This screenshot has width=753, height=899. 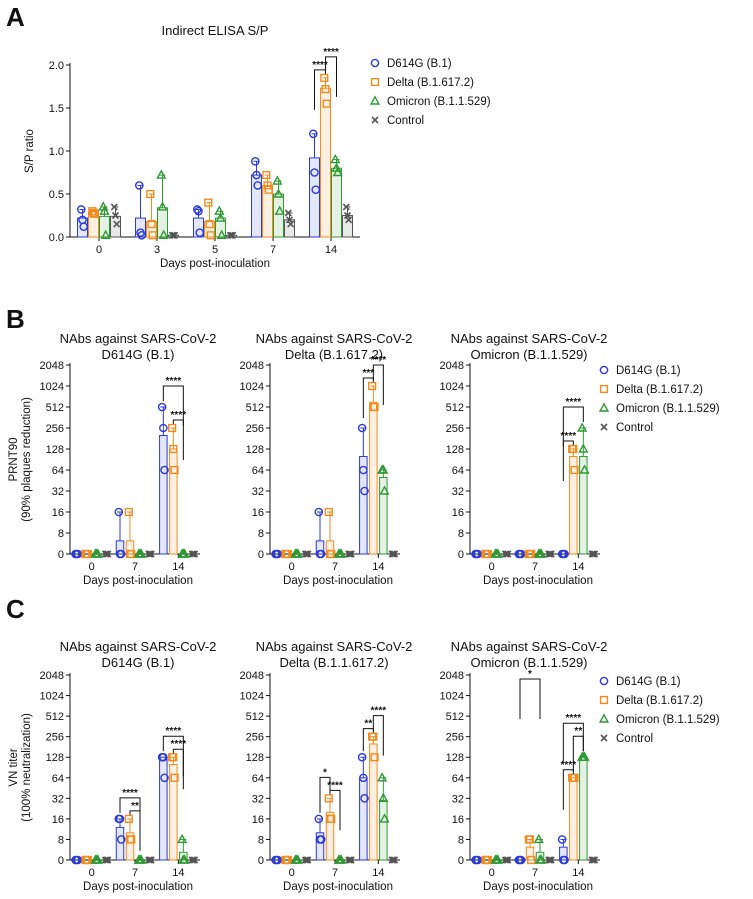 What do you see at coordinates (58, 471) in the screenshot?
I see `y-tick-label: 64` at bounding box center [58, 471].